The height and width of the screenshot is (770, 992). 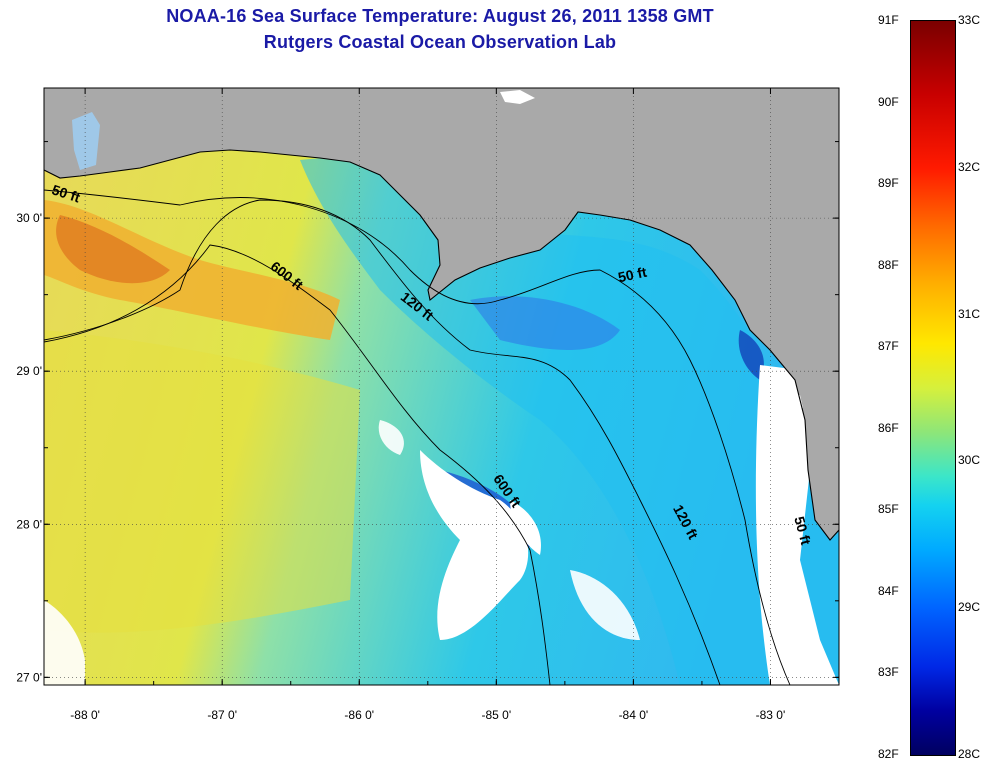 I want to click on x-tick-label: -84 0', so click(x=634, y=715).